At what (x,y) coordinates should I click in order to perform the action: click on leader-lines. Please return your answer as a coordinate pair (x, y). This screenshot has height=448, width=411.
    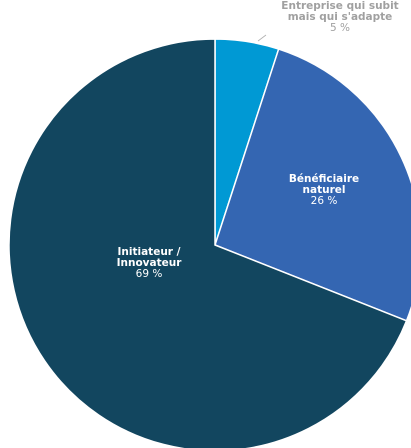
    Looking at the image, I should click on (262, 38).